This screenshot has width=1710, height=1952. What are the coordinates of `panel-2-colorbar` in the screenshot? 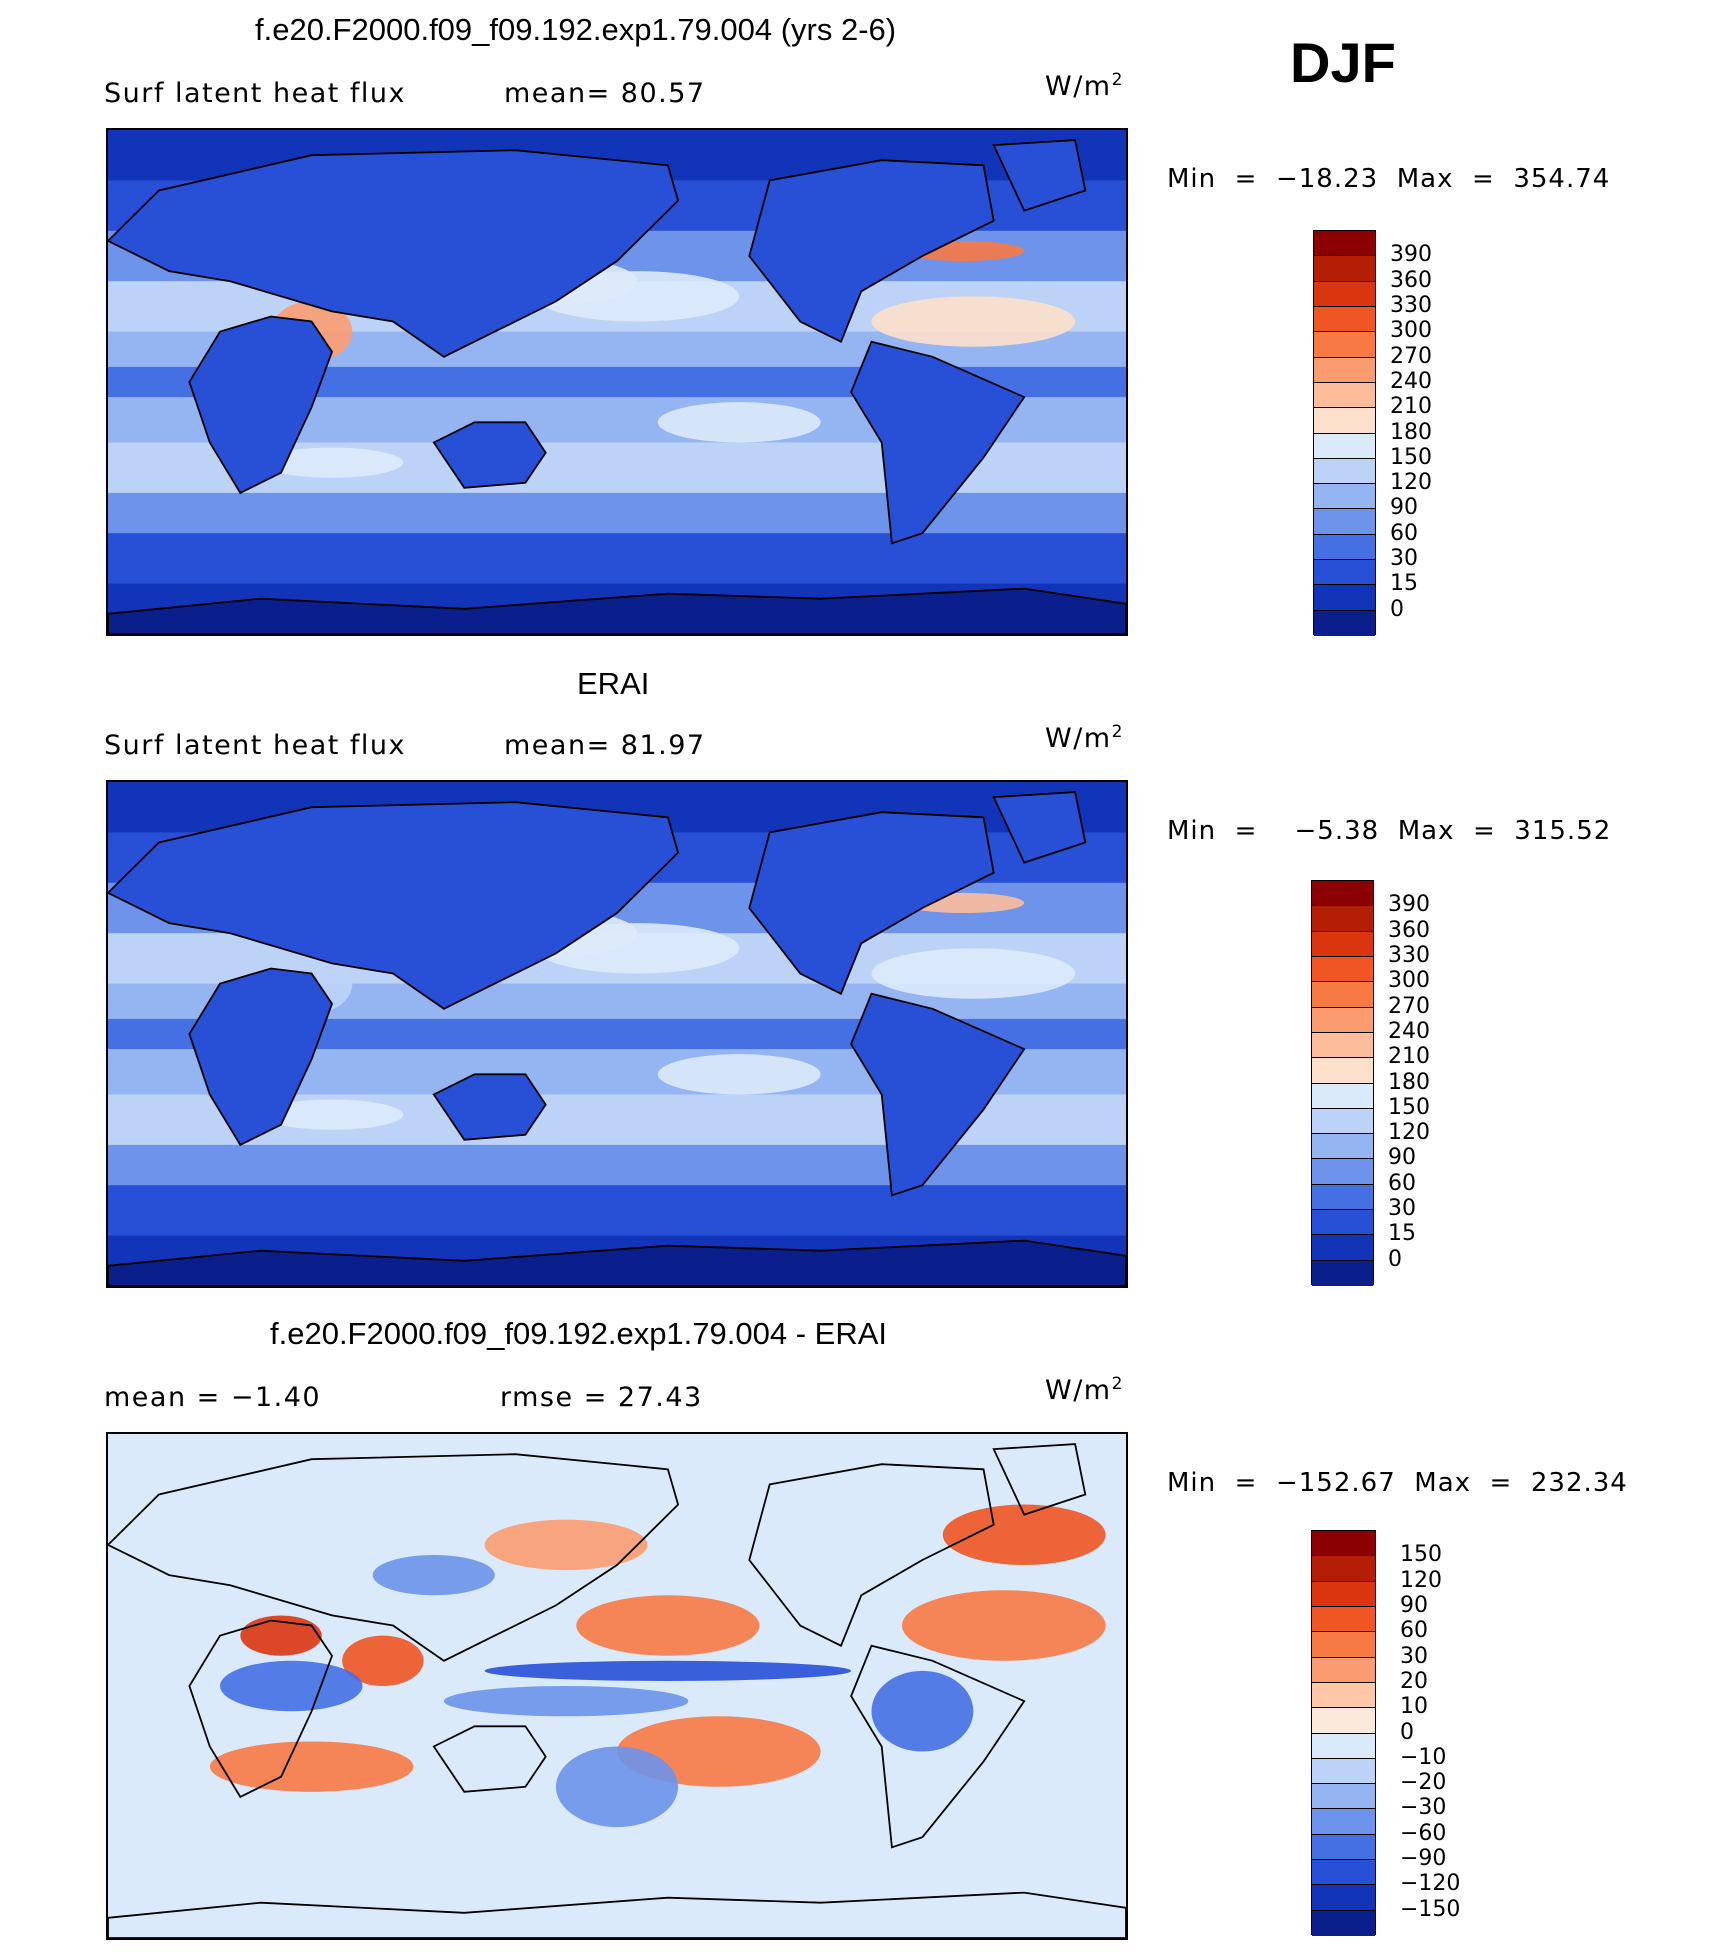 It's located at (1342, 1083).